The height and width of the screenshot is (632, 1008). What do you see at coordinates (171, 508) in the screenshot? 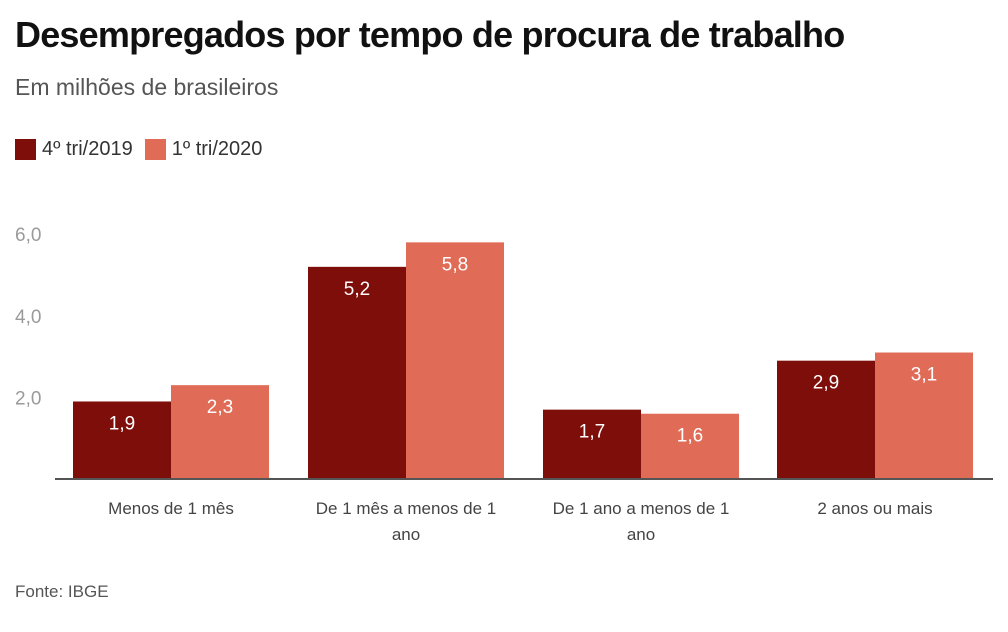
I see `x-tick-label: Menos de 1 mês` at bounding box center [171, 508].